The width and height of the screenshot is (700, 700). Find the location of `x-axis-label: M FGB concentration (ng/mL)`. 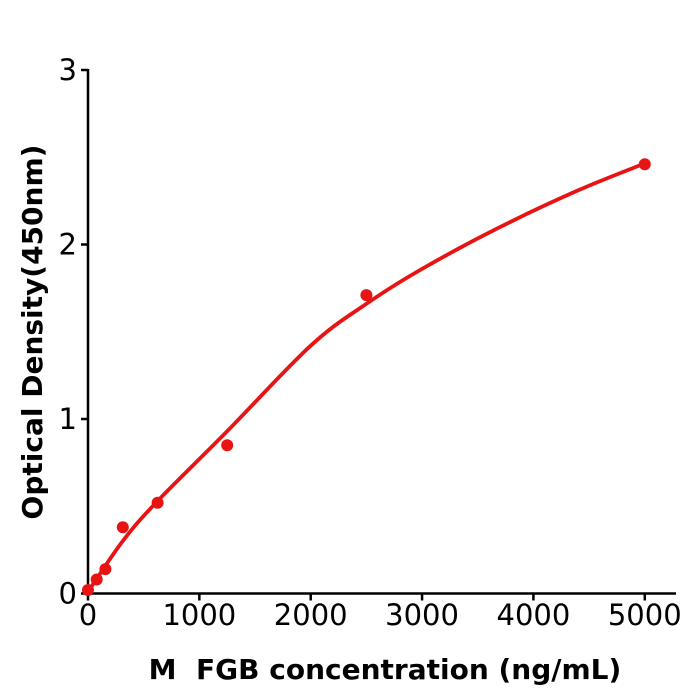

x-axis-label: M FGB concentration (ng/mL) is located at coordinates (385, 669).